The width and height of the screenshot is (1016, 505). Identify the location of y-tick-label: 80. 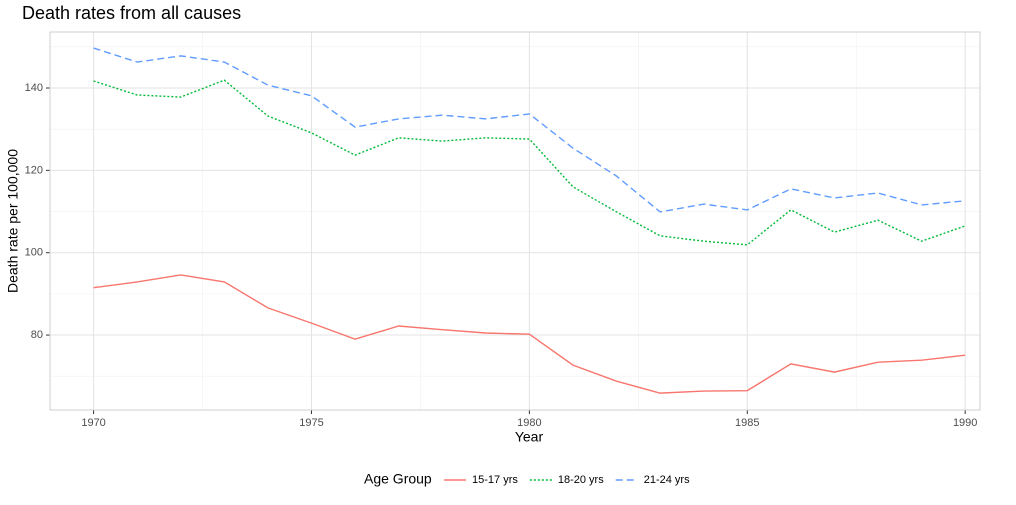
(37, 335).